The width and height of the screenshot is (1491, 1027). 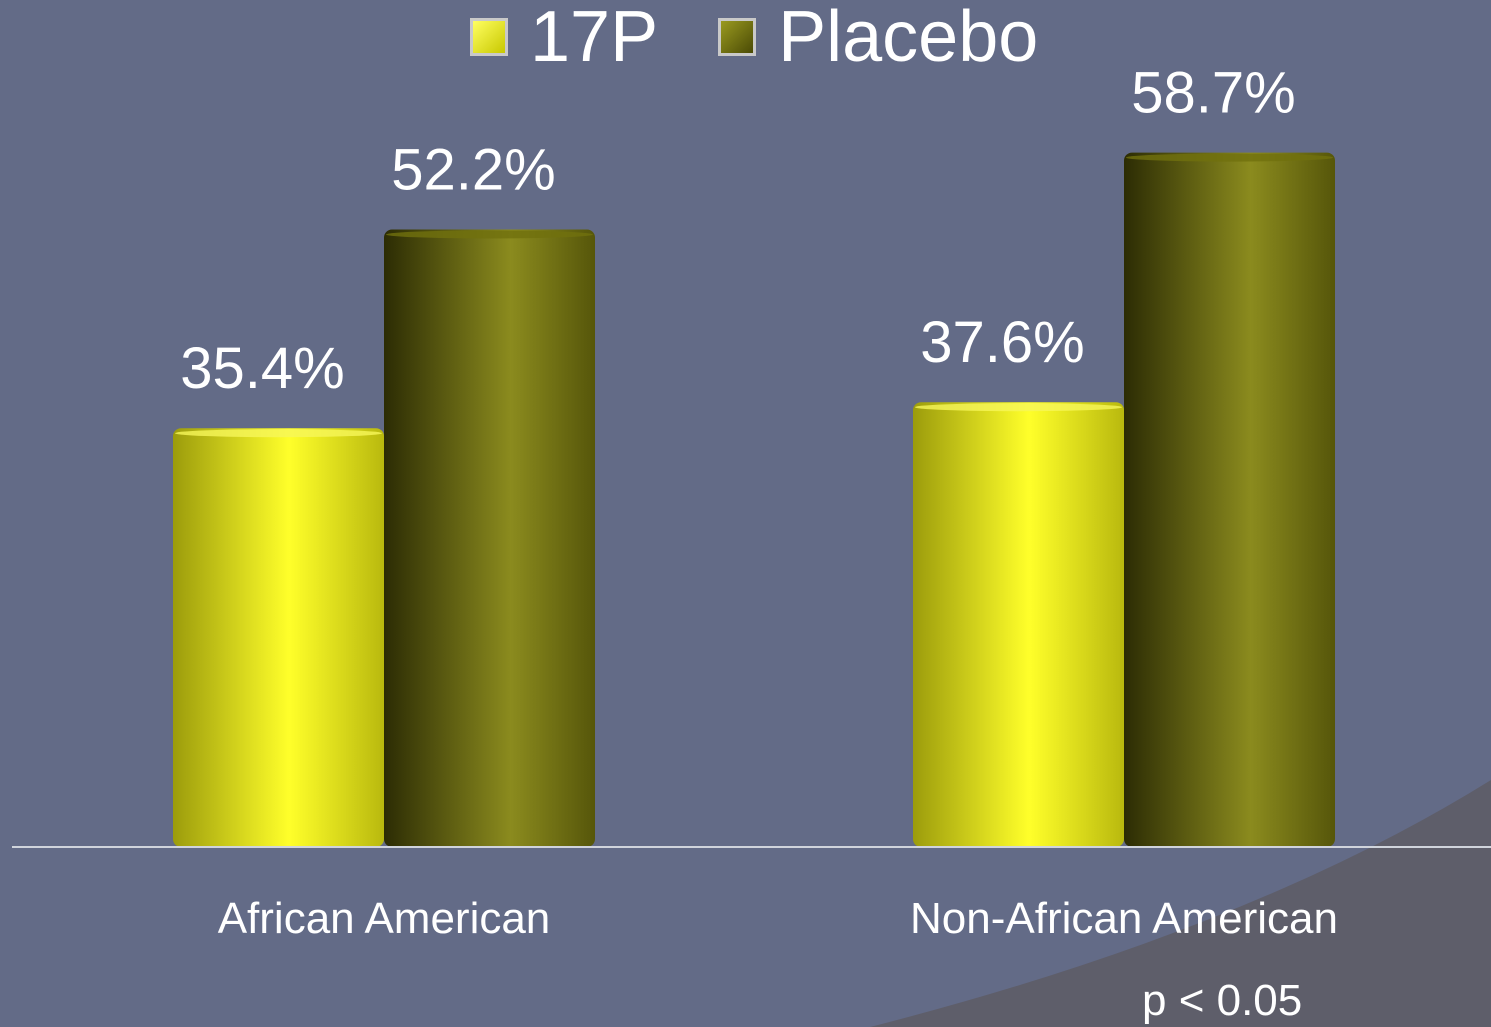 I want to click on legend-label-placebo: Placebo, so click(x=908, y=38).